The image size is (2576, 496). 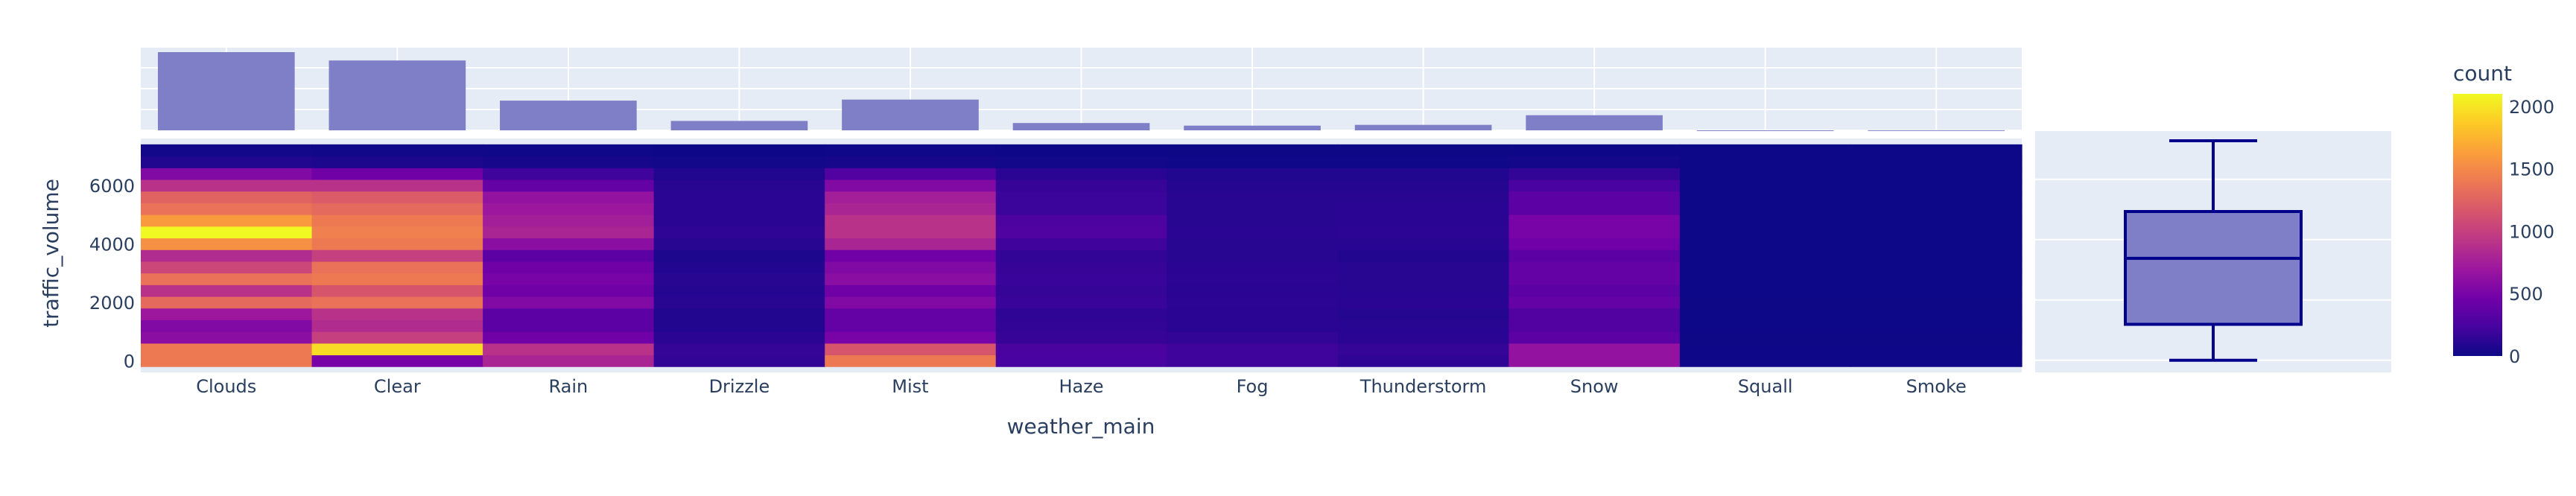 I want to click on count-bar-smoke, so click(x=1937, y=130).